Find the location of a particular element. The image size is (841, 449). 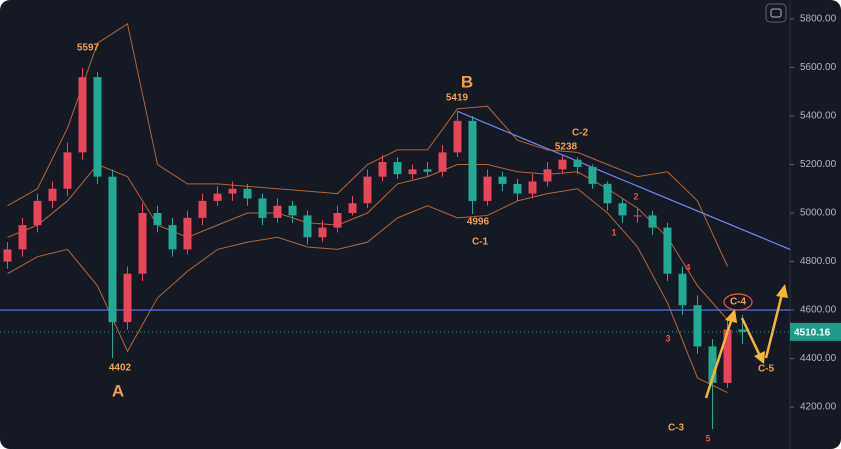

wave-label: 4402 is located at coordinates (120, 368).